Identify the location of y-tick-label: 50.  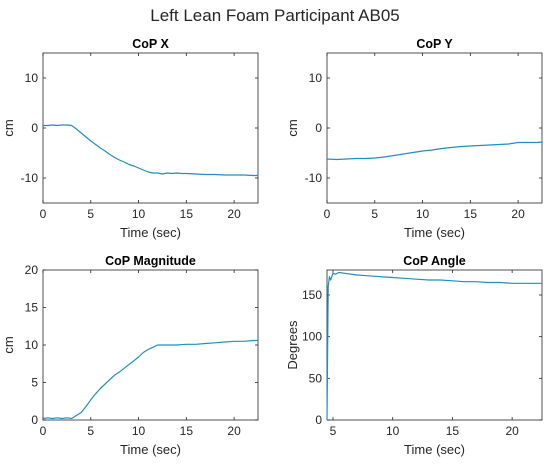
(316, 378).